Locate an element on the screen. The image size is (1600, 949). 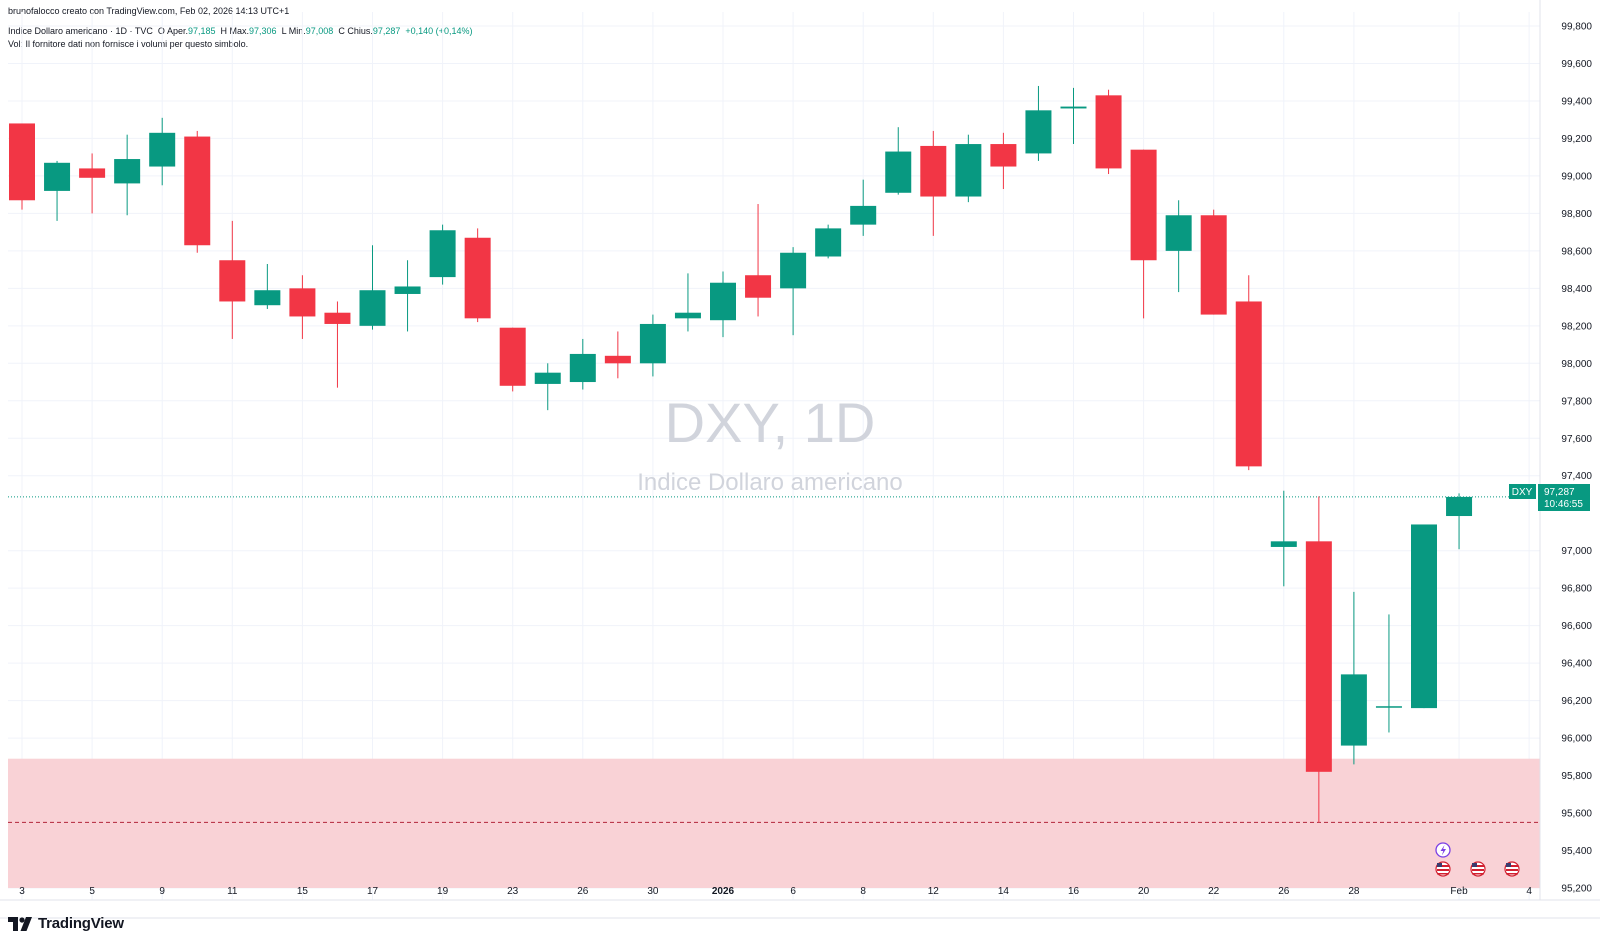
x-tick-label: 17 is located at coordinates (373, 891).